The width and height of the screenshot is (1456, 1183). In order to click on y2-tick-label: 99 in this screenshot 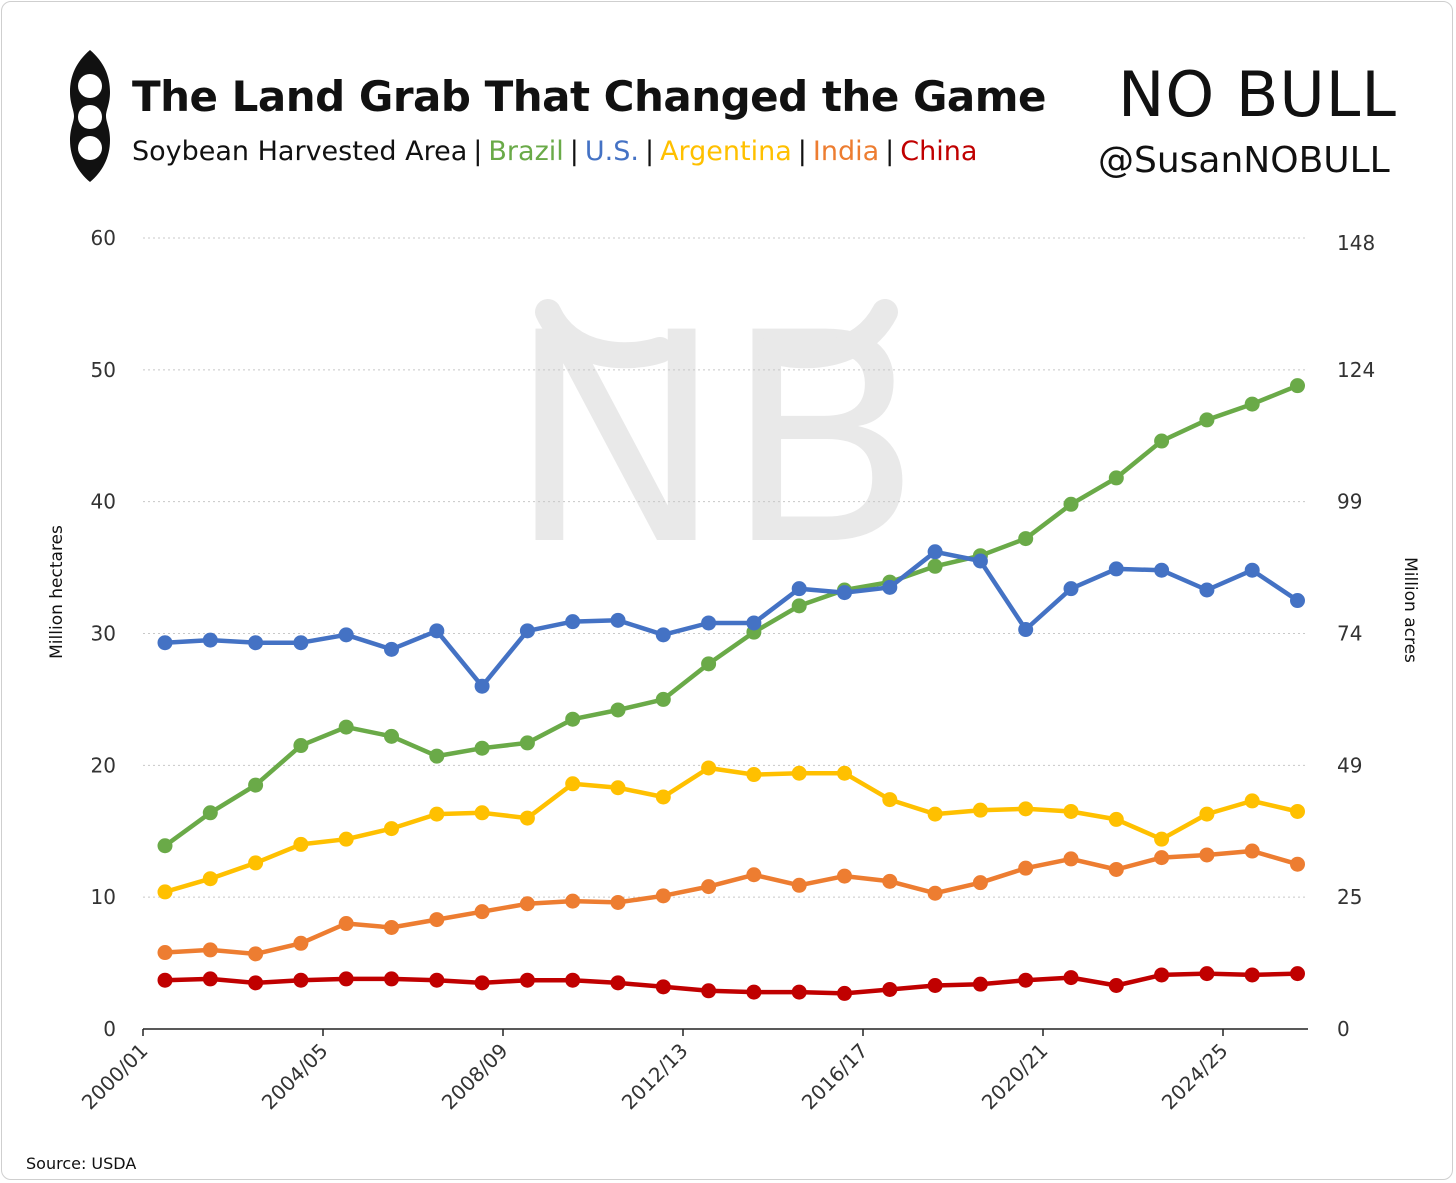, I will do `click(1349, 502)`.